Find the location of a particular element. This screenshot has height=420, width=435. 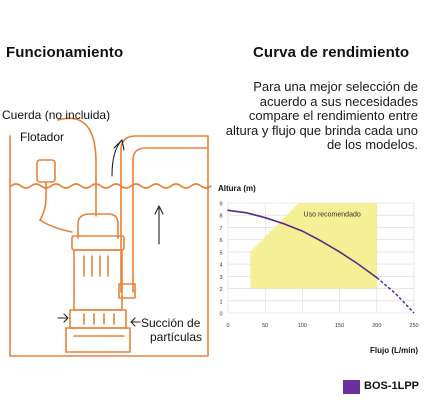

float-body is located at coordinates (46, 171).